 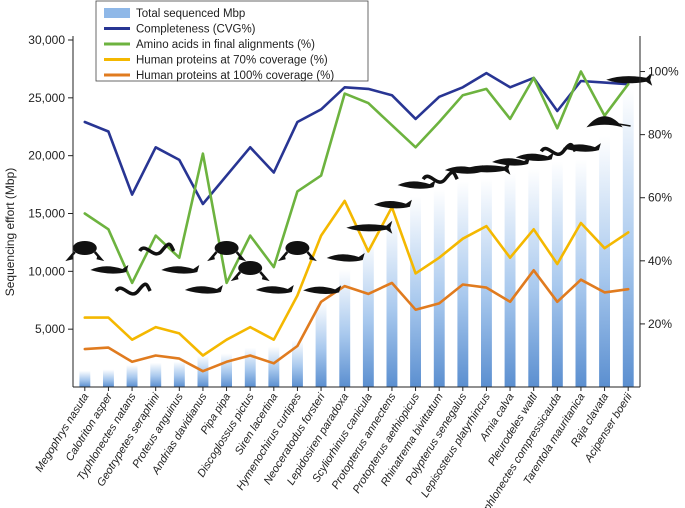 What do you see at coordinates (225, 45) in the screenshot?
I see `legend-label-2: Amino acids in final alignments (%)` at bounding box center [225, 45].